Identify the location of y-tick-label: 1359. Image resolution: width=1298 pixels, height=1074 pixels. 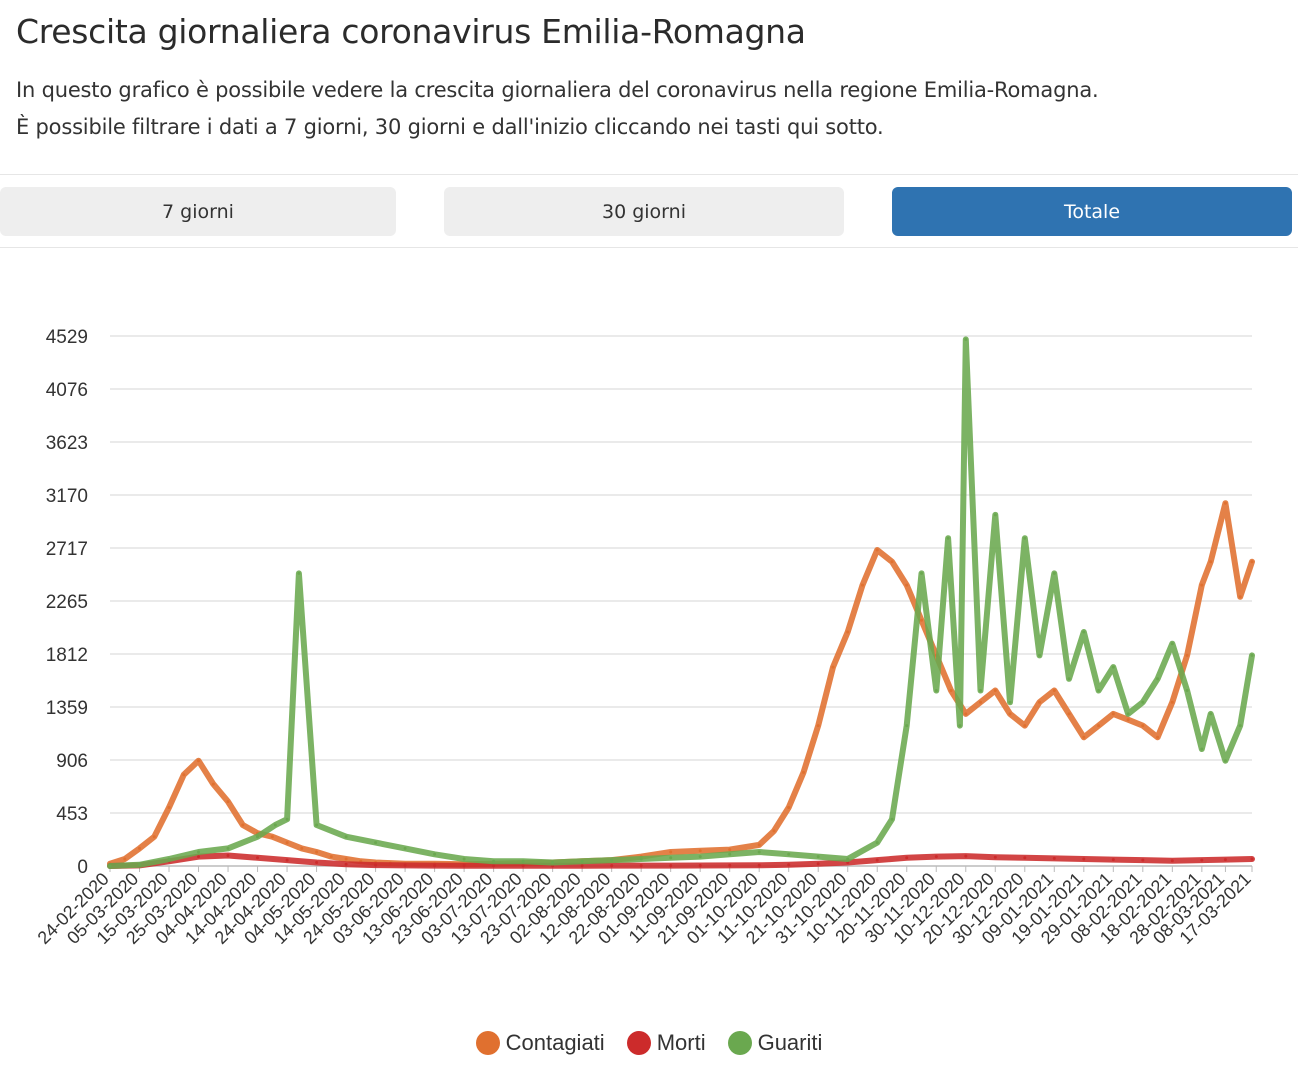
(67, 708).